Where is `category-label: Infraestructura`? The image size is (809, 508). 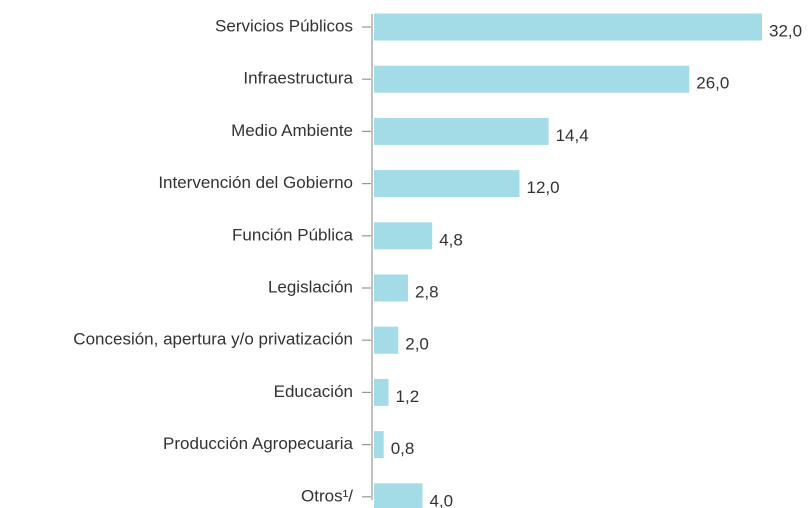 category-label: Infraestructura is located at coordinates (298, 78).